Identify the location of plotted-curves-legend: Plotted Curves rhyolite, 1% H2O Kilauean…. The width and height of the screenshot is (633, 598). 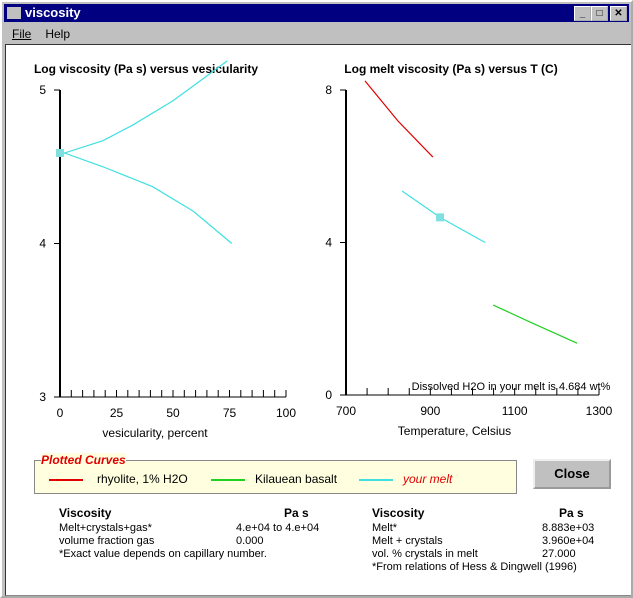
(275, 473).